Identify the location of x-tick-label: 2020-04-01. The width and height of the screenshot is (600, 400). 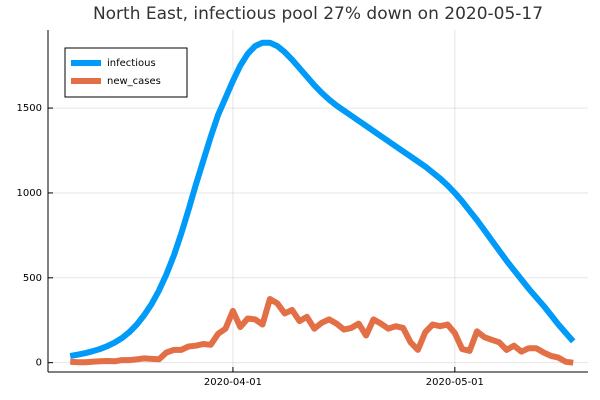
(233, 382).